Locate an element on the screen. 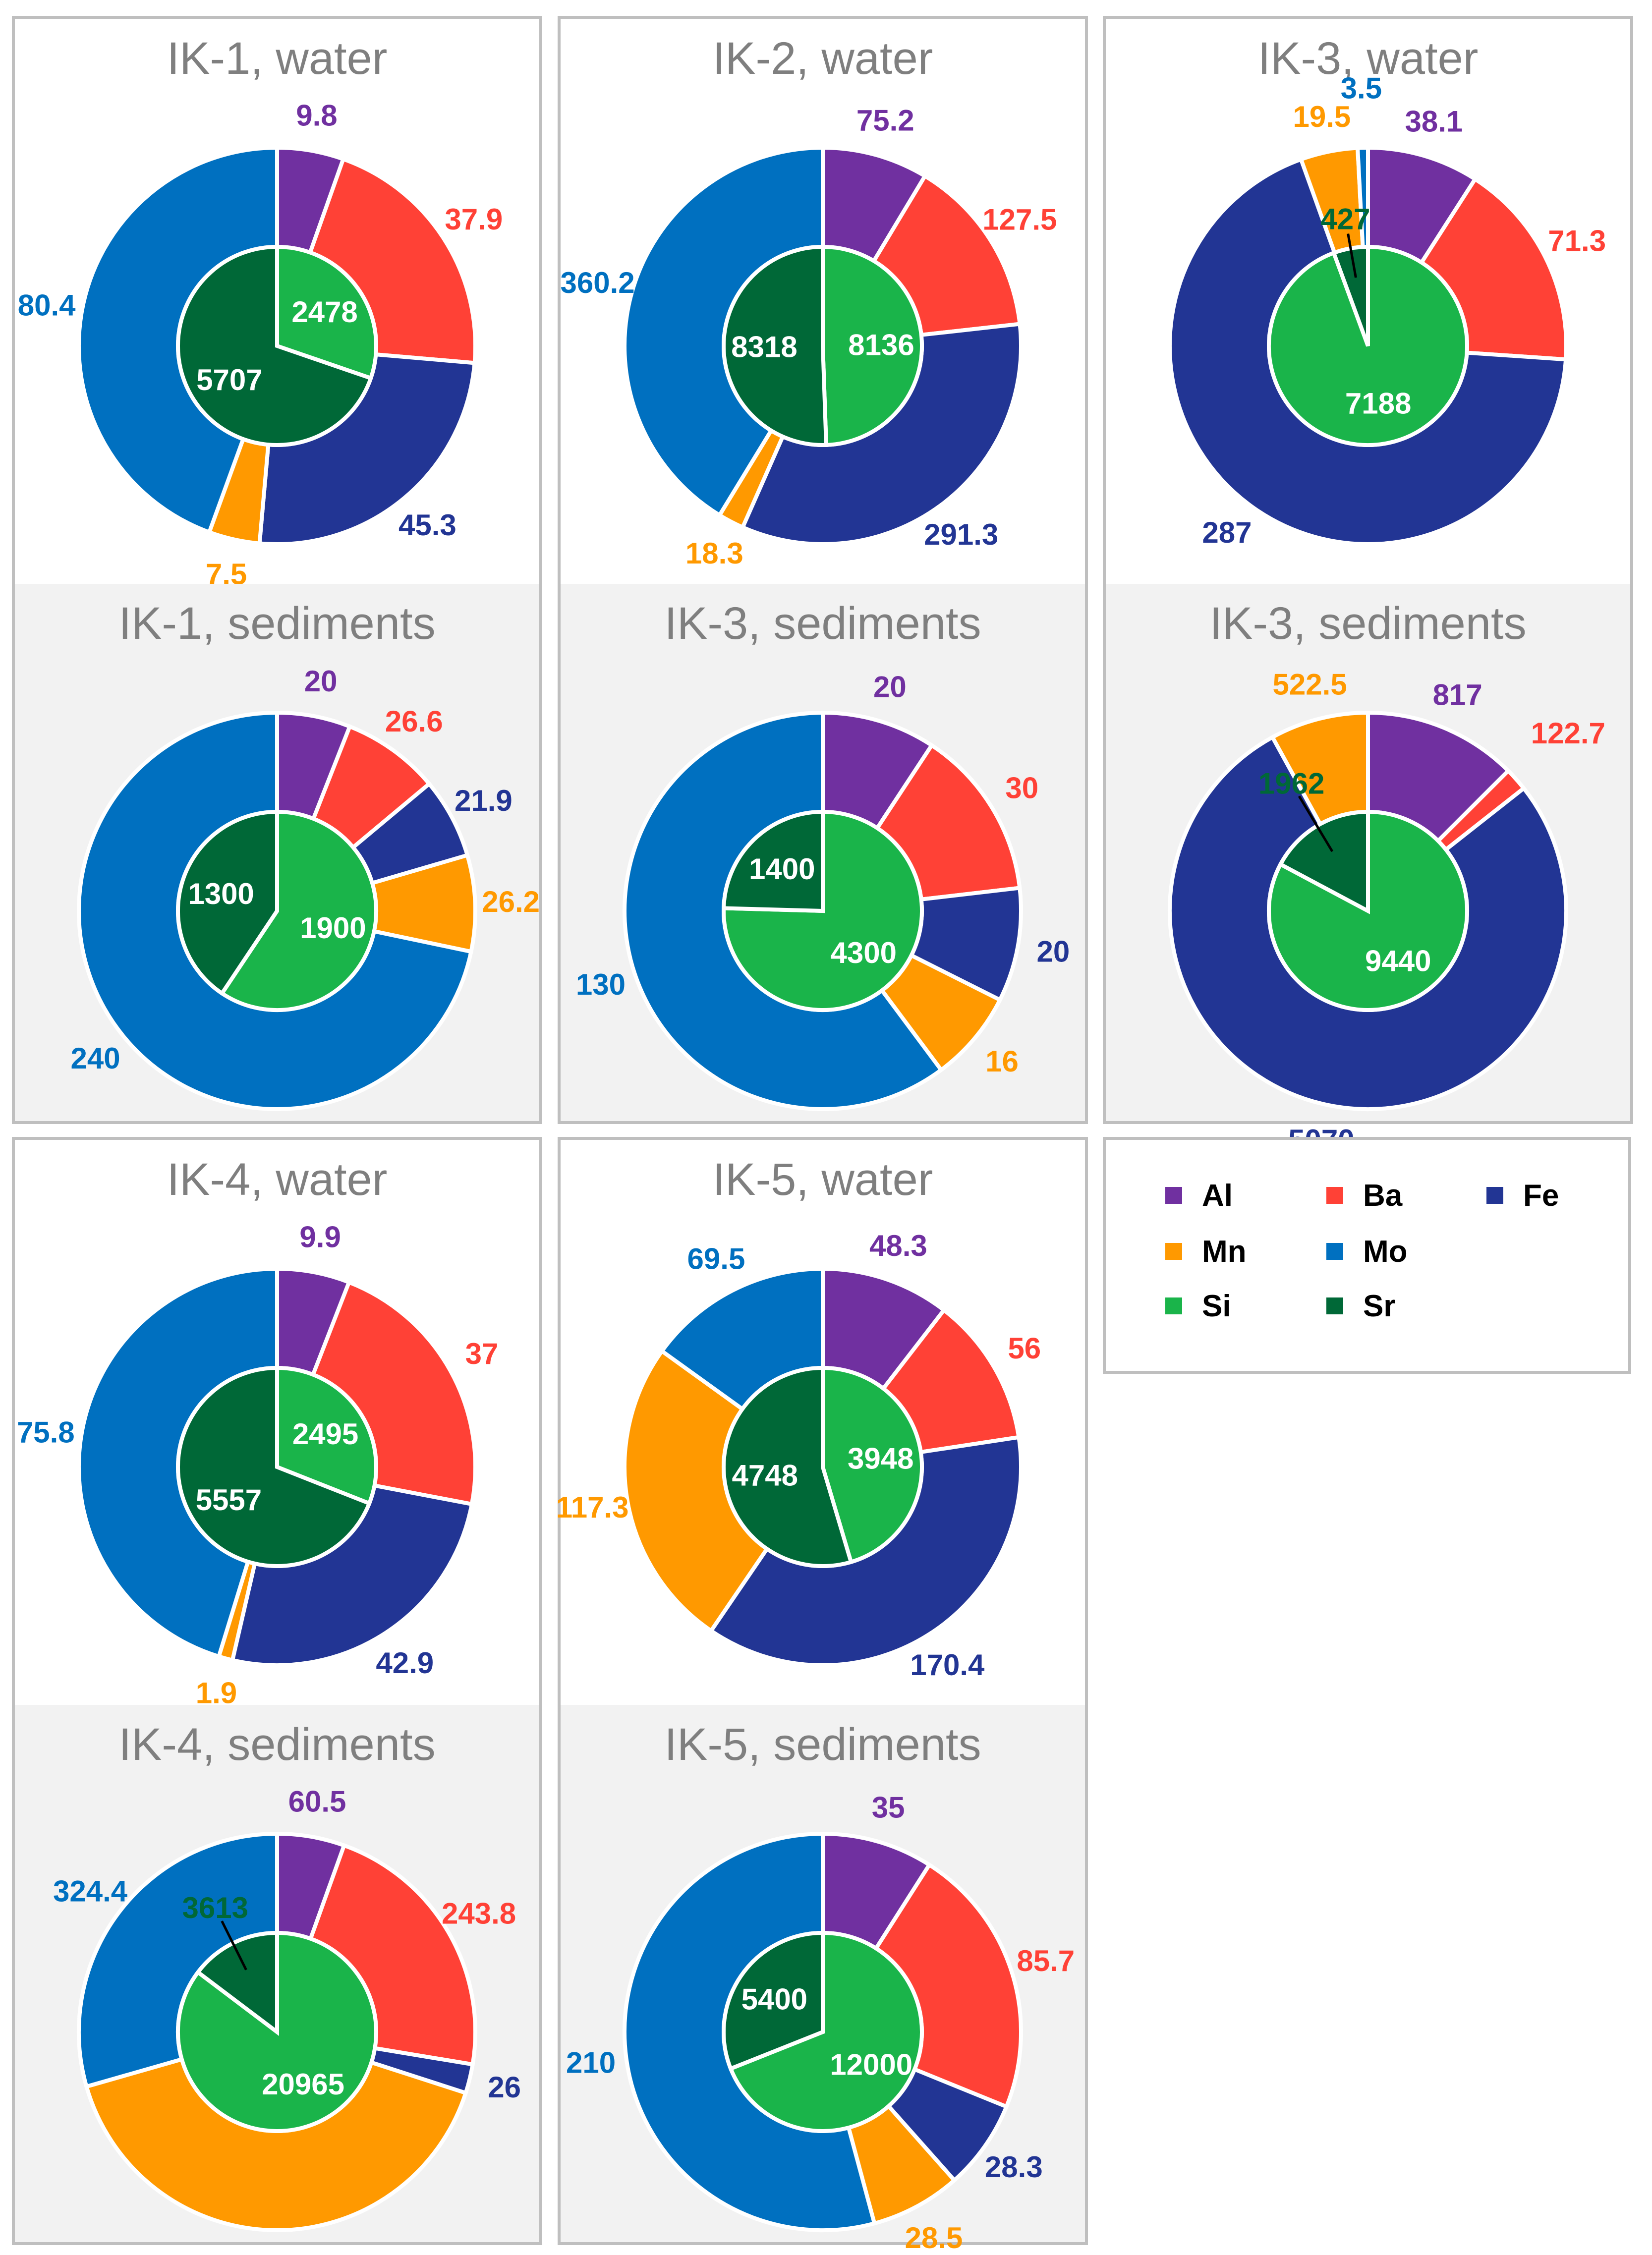  chart-ik-3-water: IK-3, water 38.1 71.3 287 19.5 3.5 7188 427 is located at coordinates (1368, 301).